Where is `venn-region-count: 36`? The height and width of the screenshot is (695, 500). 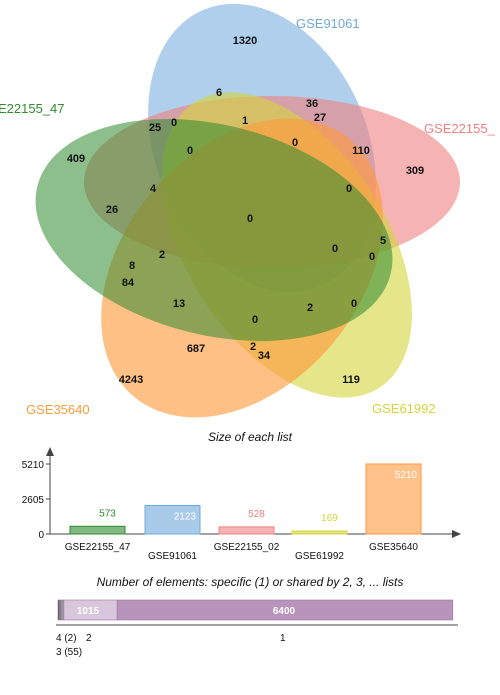
venn-region-count: 36 is located at coordinates (312, 104).